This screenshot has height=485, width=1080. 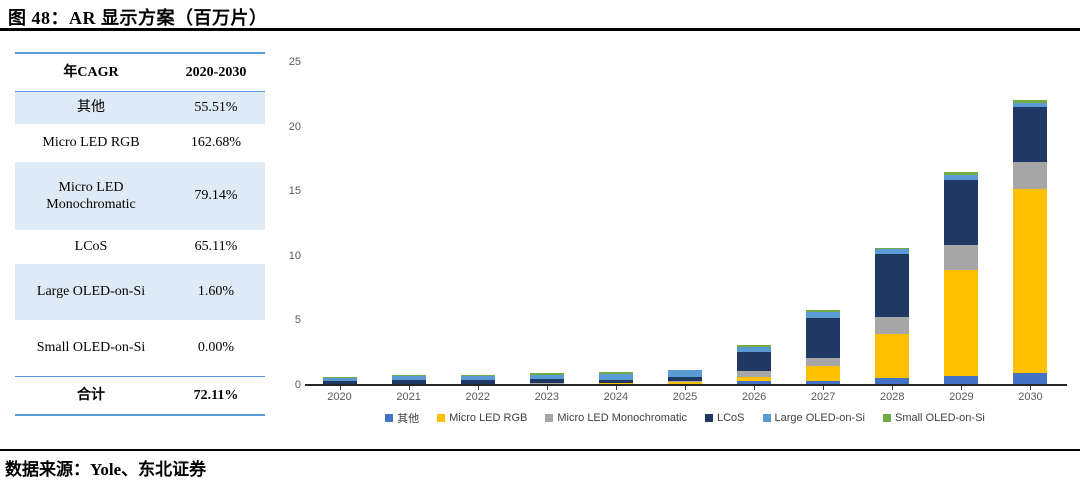 I want to click on total-value: 72.11%, so click(x=216, y=395).